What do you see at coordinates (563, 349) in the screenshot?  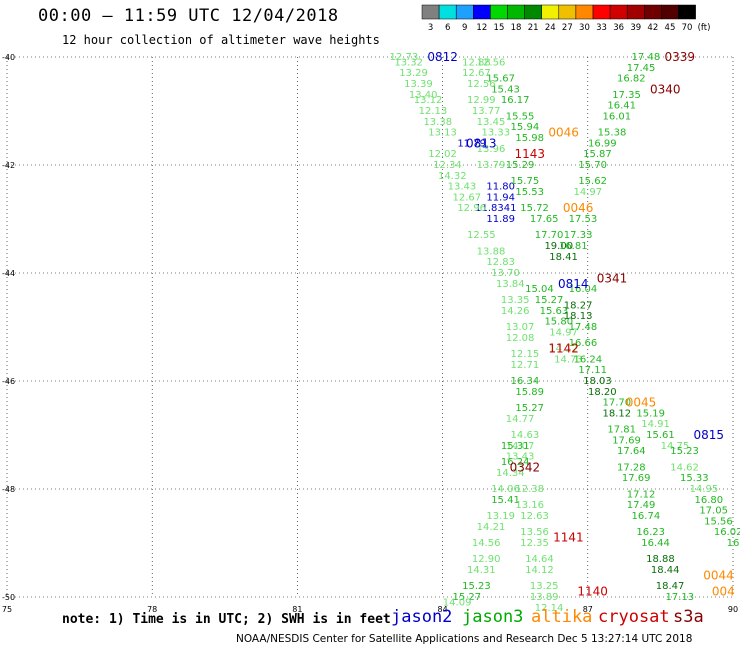 I see `pass-time-label: 1142` at bounding box center [563, 349].